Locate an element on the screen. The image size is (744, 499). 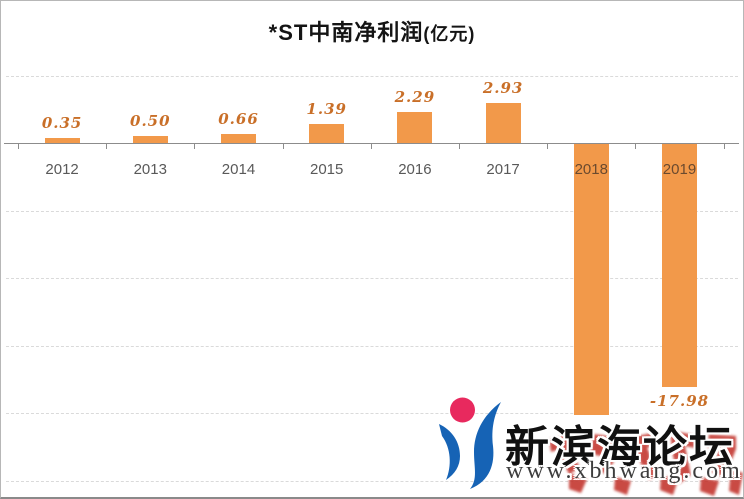
red-stamp-watermark is located at coordinates (646, 463).